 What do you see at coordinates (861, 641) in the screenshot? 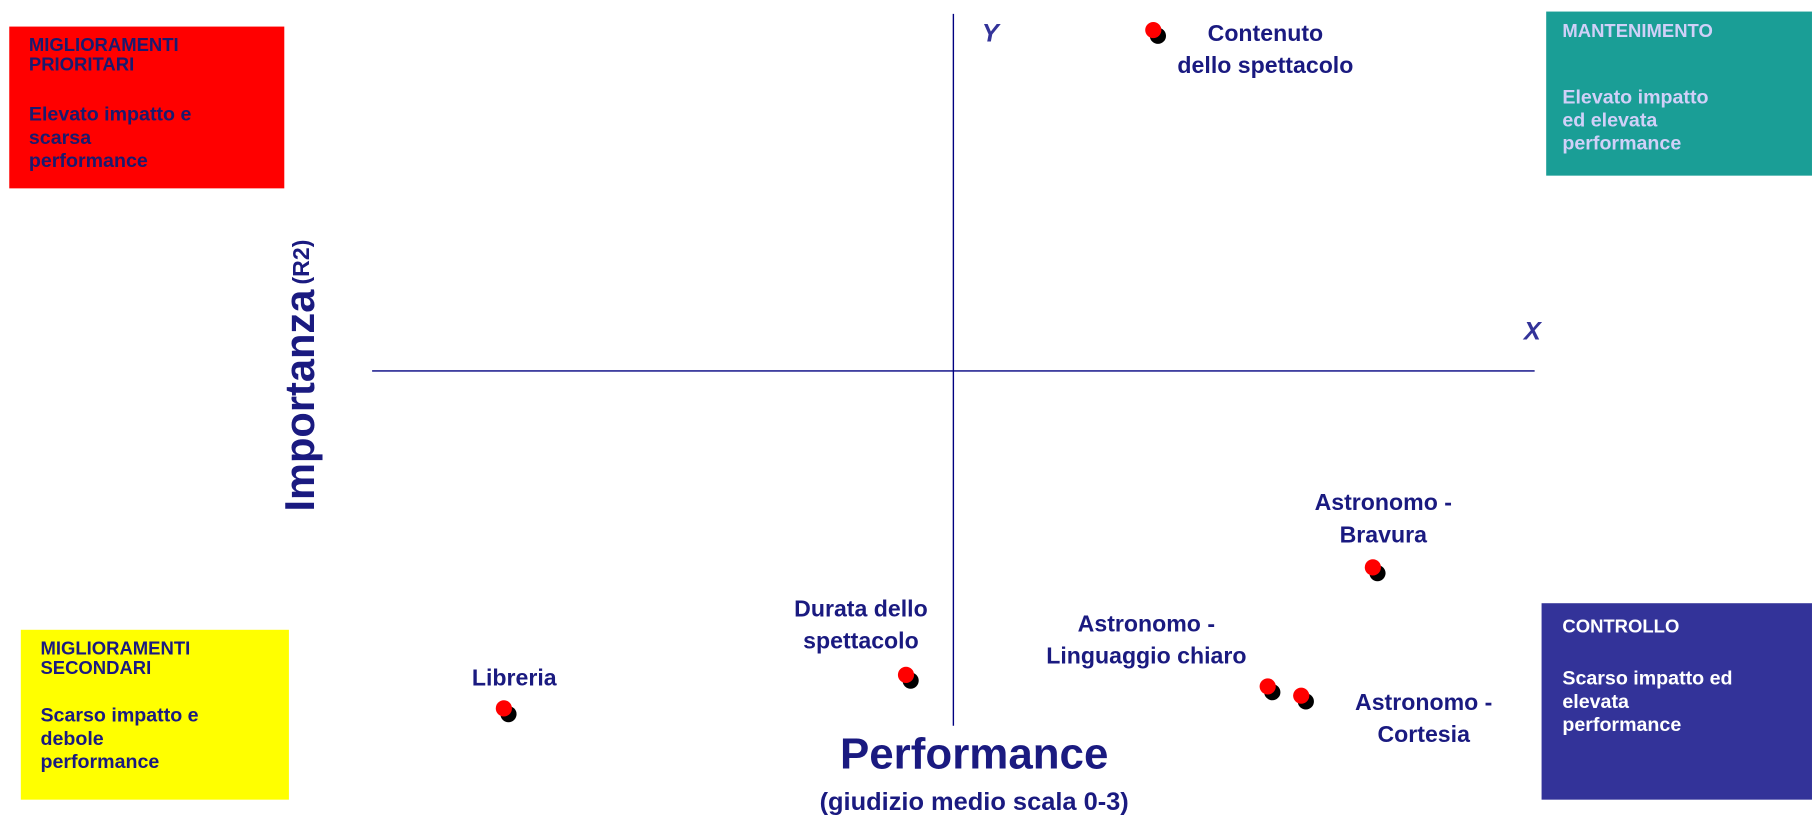
I see `point-label: spettacolo` at bounding box center [861, 641].